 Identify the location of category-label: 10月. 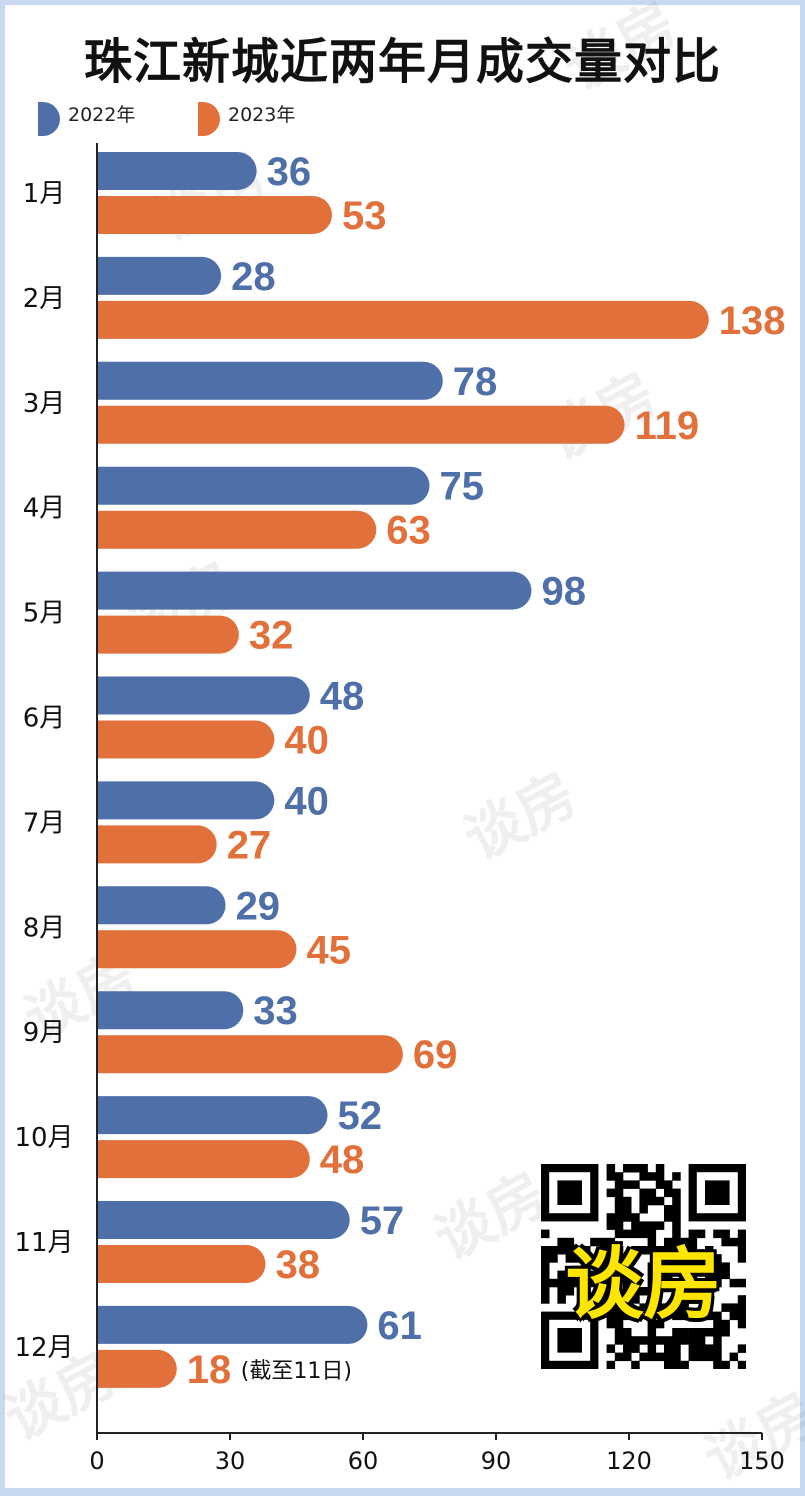
(43, 1138).